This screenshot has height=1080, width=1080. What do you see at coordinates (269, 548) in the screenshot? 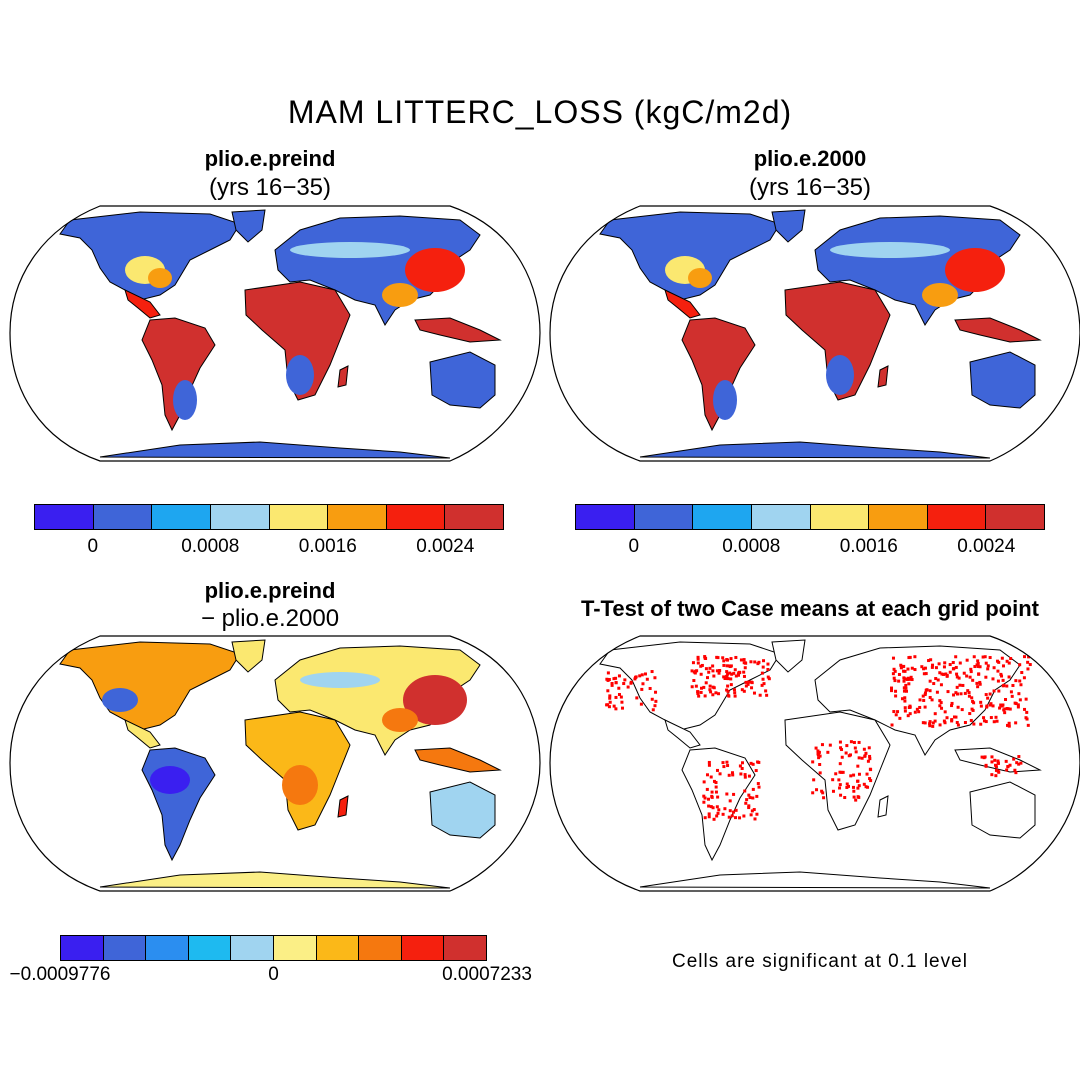
I see `colorbar-preind-ticks: 0 0.0008 0.0016 0.0024` at bounding box center [269, 548].